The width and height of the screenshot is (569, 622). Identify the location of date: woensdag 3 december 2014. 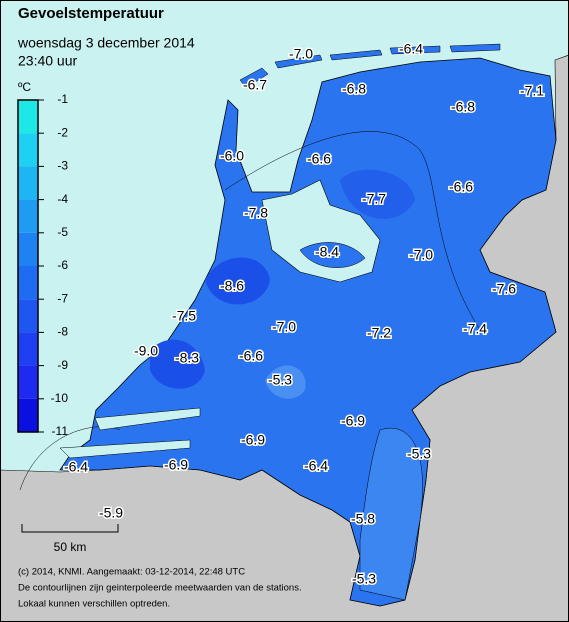
(106, 43).